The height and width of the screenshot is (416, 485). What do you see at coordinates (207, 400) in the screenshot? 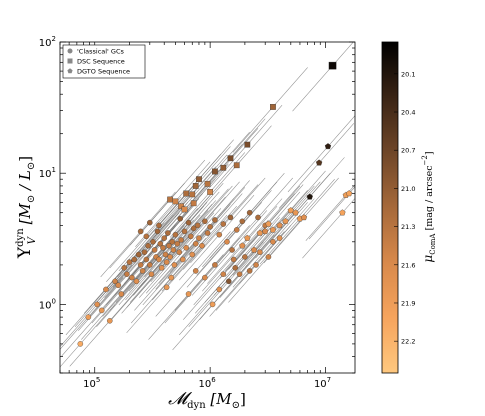
I see `x-axis-title: 𝓜dyn [M⊙]` at bounding box center [207, 400].